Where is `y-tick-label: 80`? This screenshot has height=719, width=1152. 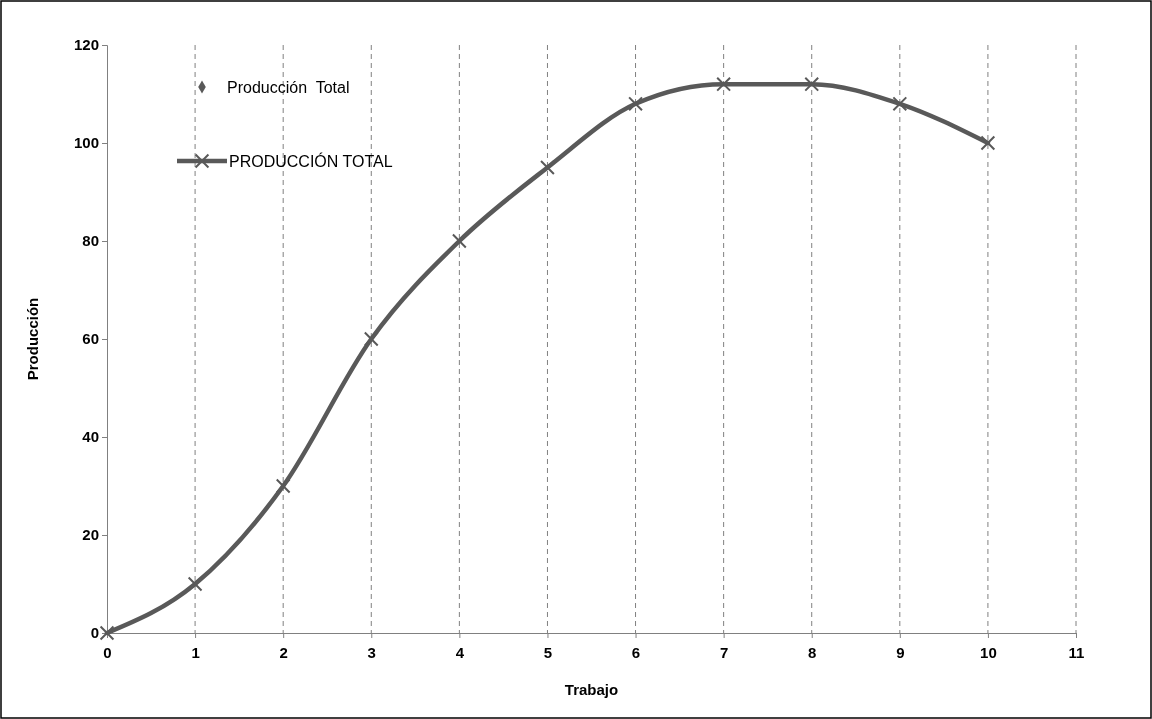
y-tick-label: 80 is located at coordinates (90, 241).